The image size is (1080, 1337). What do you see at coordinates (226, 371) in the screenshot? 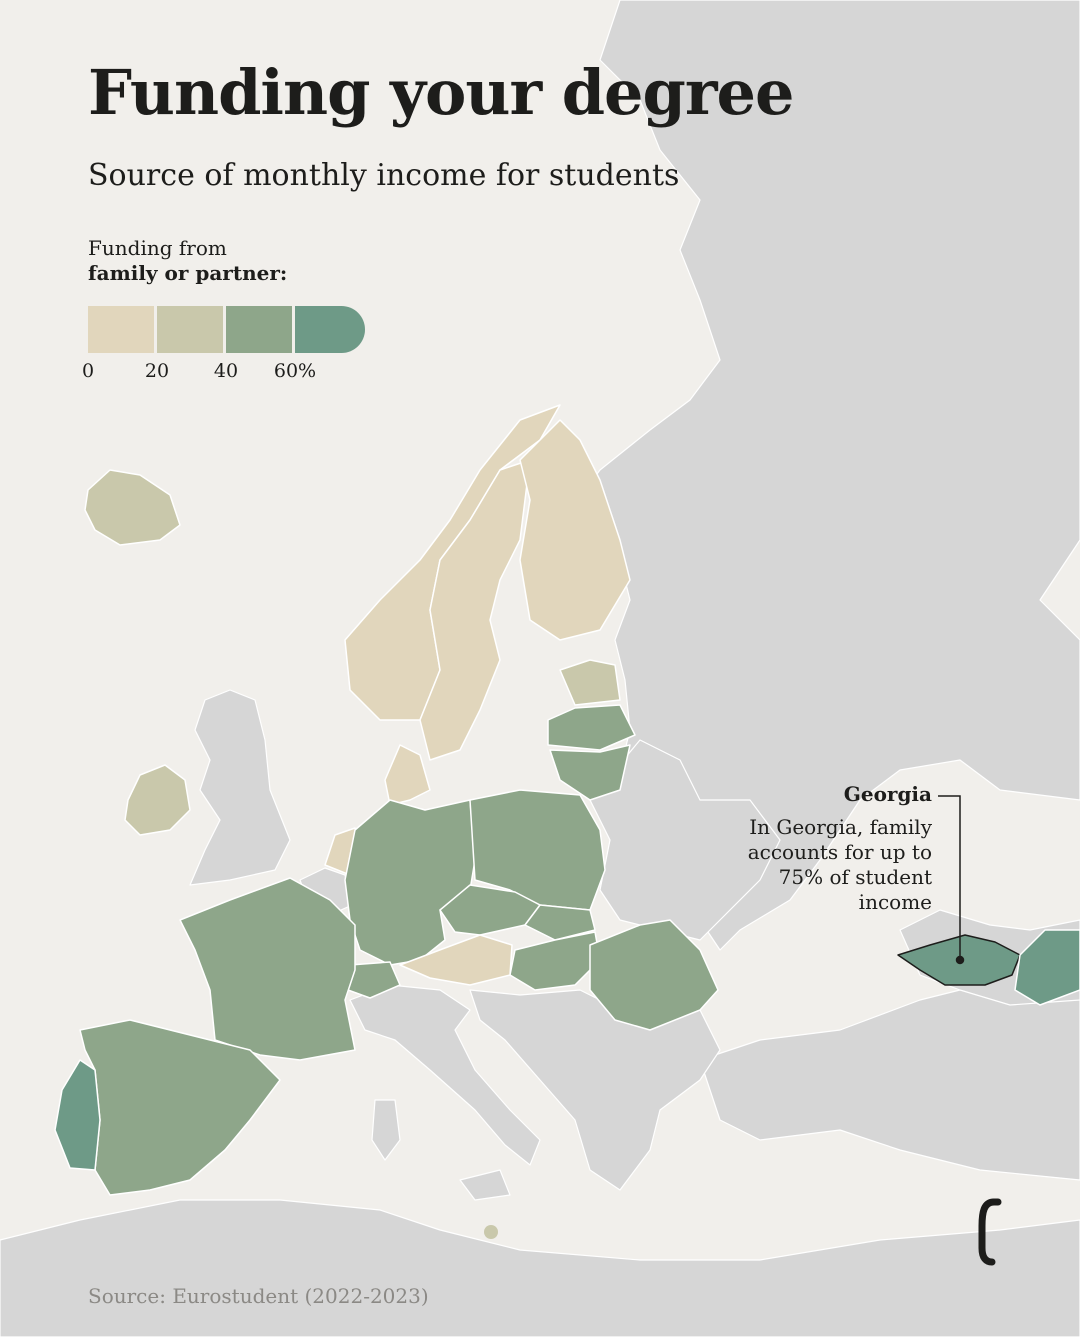
I see `legend-tick-40: 40` at bounding box center [226, 371].